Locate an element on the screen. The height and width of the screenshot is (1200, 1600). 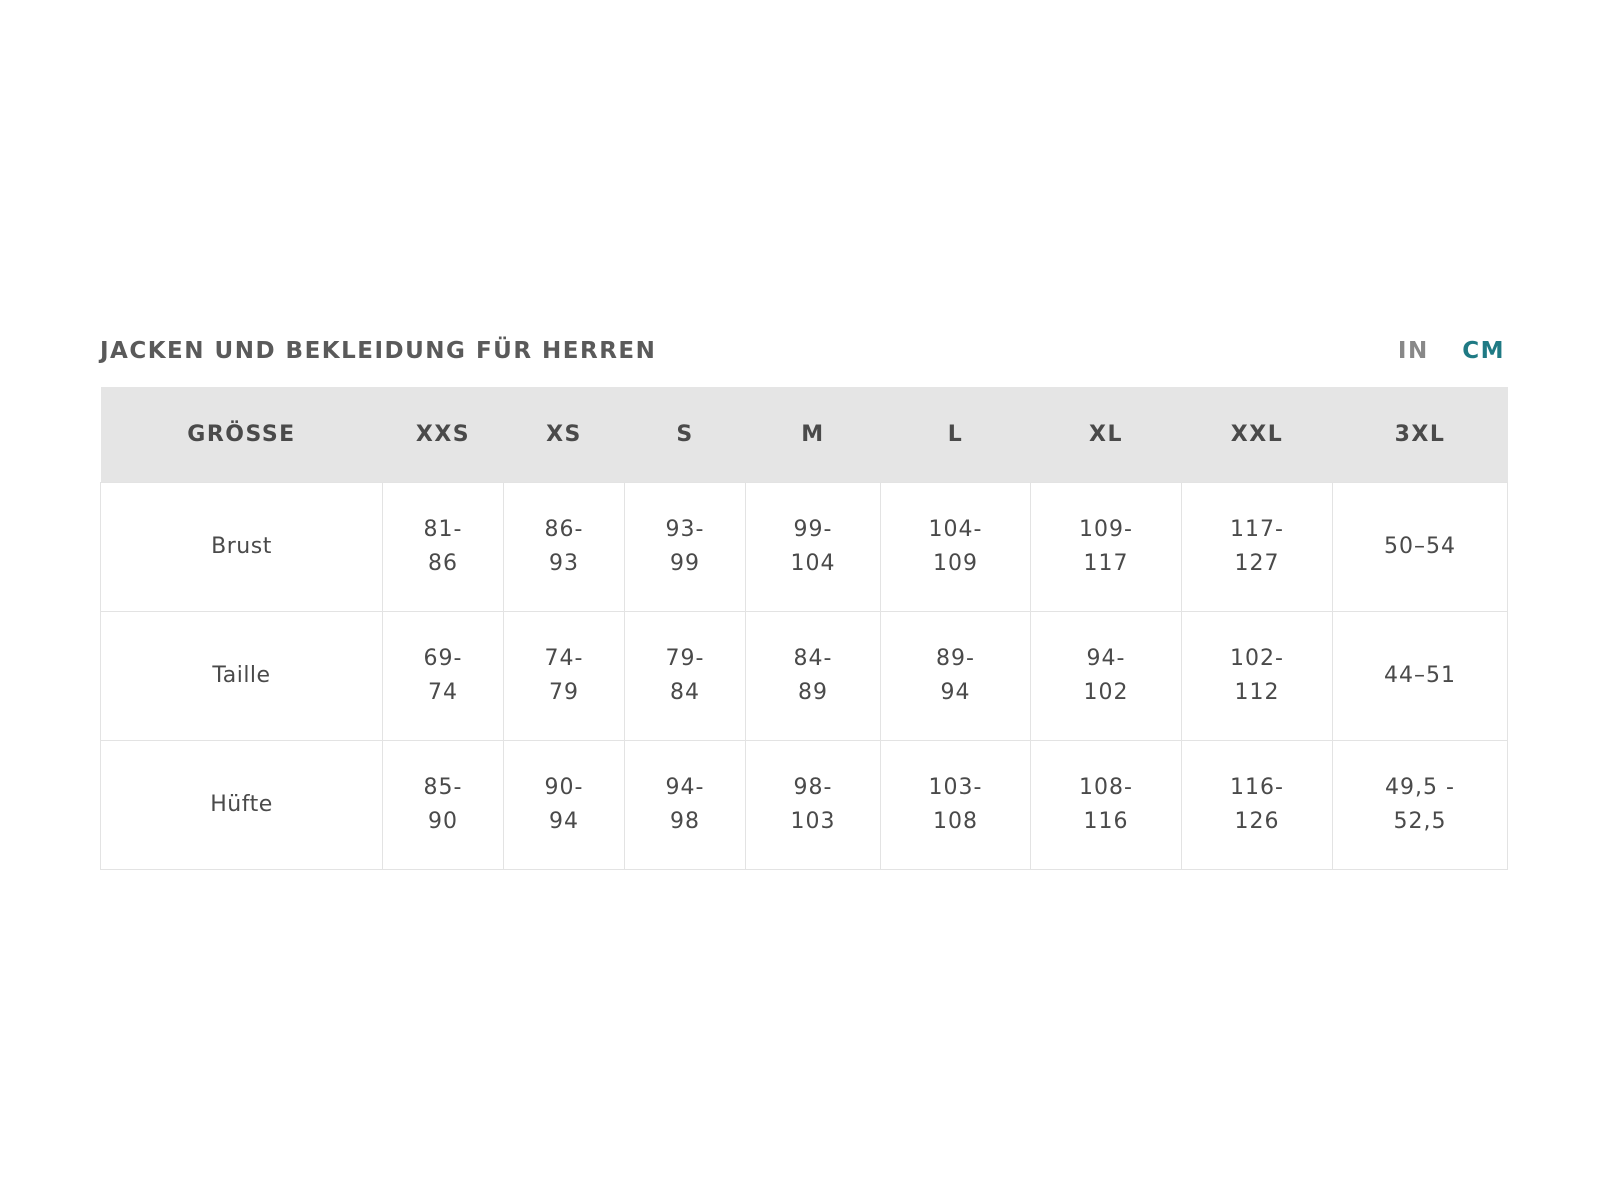
table-cell: 50–54 is located at coordinates (1420, 547).